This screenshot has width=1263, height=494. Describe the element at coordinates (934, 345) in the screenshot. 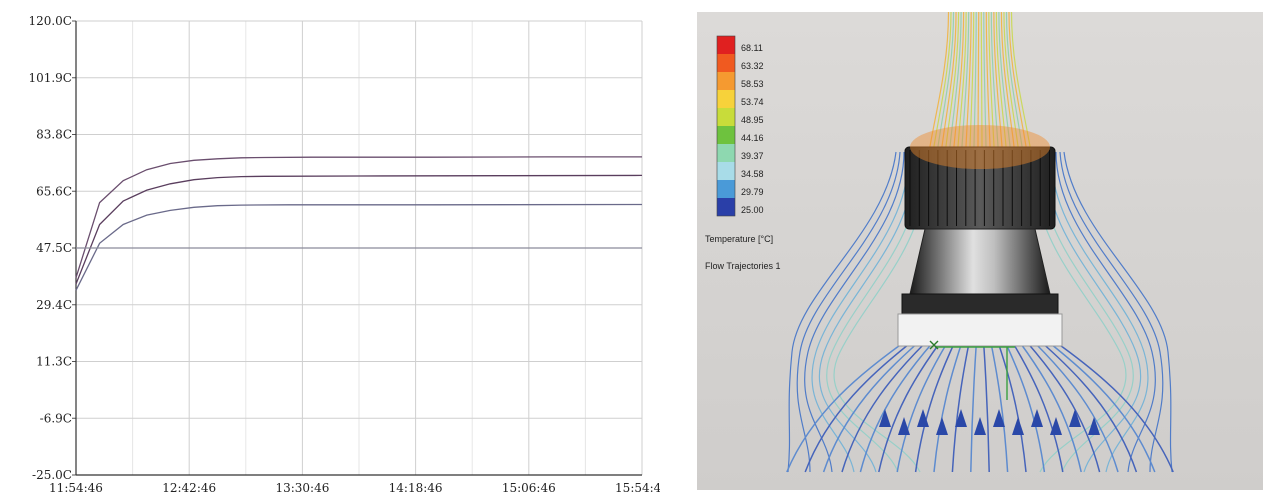

I see `axis-cross` at that location.